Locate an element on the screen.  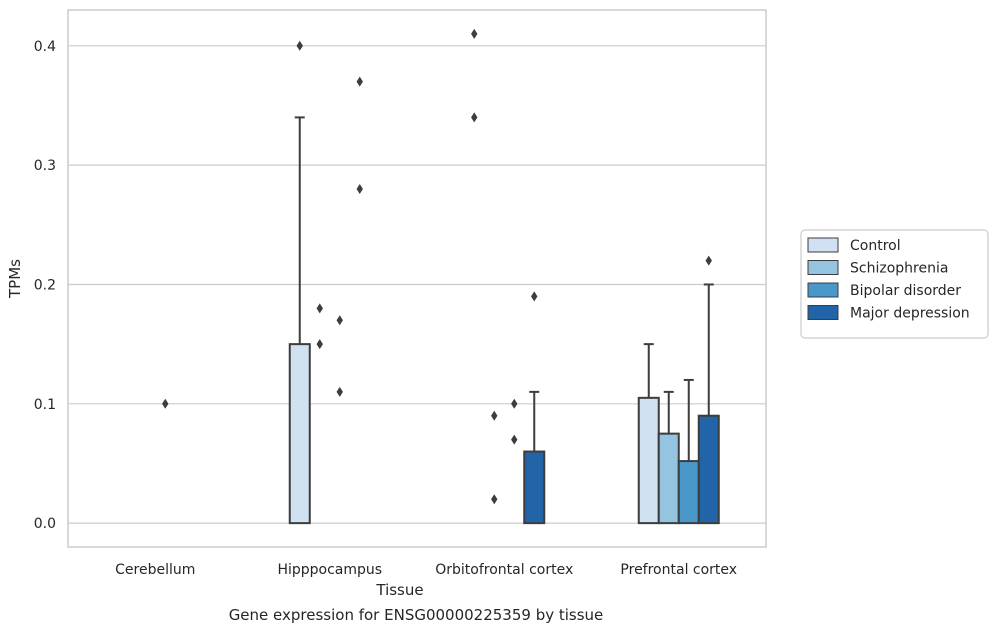
x-tick-label: Prefrontal cortex is located at coordinates (678, 570).